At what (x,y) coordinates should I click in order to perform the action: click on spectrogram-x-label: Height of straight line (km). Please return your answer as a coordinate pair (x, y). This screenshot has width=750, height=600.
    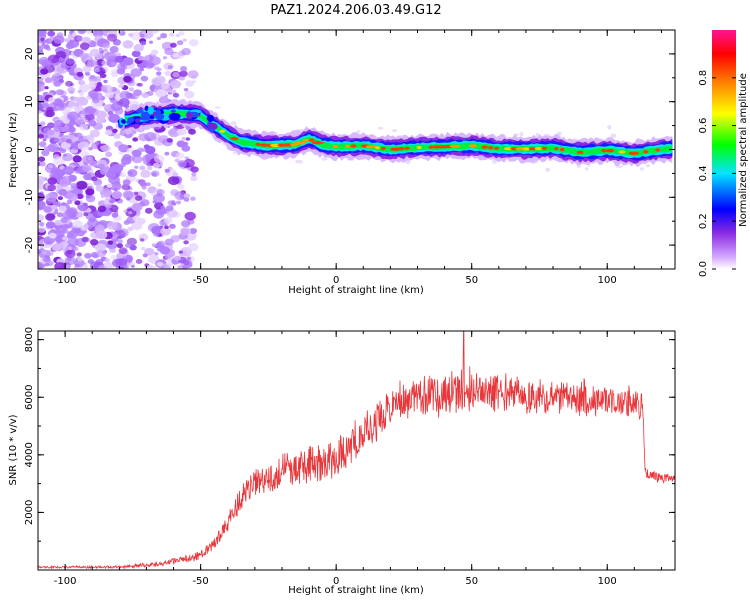
    Looking at the image, I should click on (356, 290).